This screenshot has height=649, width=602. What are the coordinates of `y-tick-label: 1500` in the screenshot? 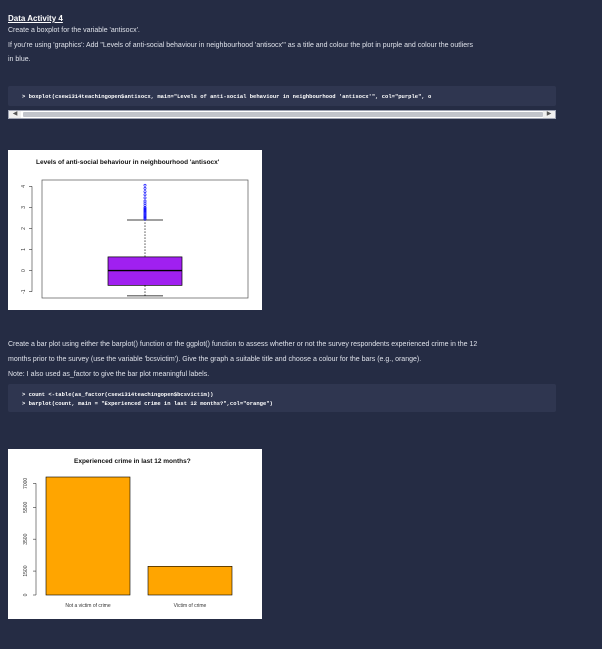 It's located at (26, 570).